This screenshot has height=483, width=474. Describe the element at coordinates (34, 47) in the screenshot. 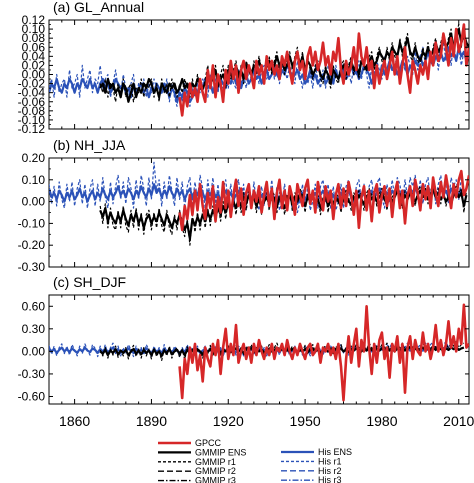

I see `y-tick-label: 0.06` at that location.